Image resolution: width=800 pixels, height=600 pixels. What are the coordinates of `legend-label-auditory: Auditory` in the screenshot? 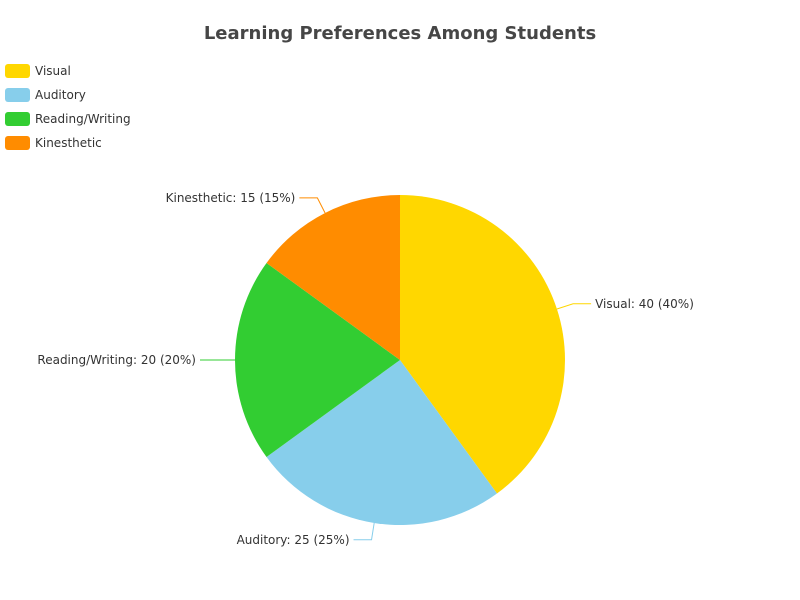 It's located at (60, 95).